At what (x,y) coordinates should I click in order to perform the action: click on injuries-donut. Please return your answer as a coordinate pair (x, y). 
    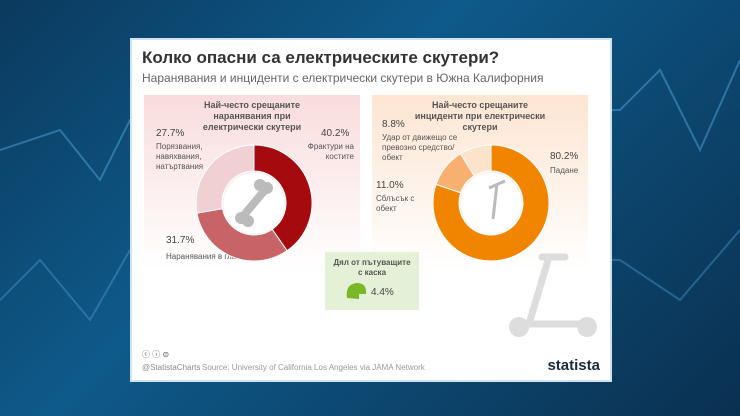
    Looking at the image, I should click on (254, 203).